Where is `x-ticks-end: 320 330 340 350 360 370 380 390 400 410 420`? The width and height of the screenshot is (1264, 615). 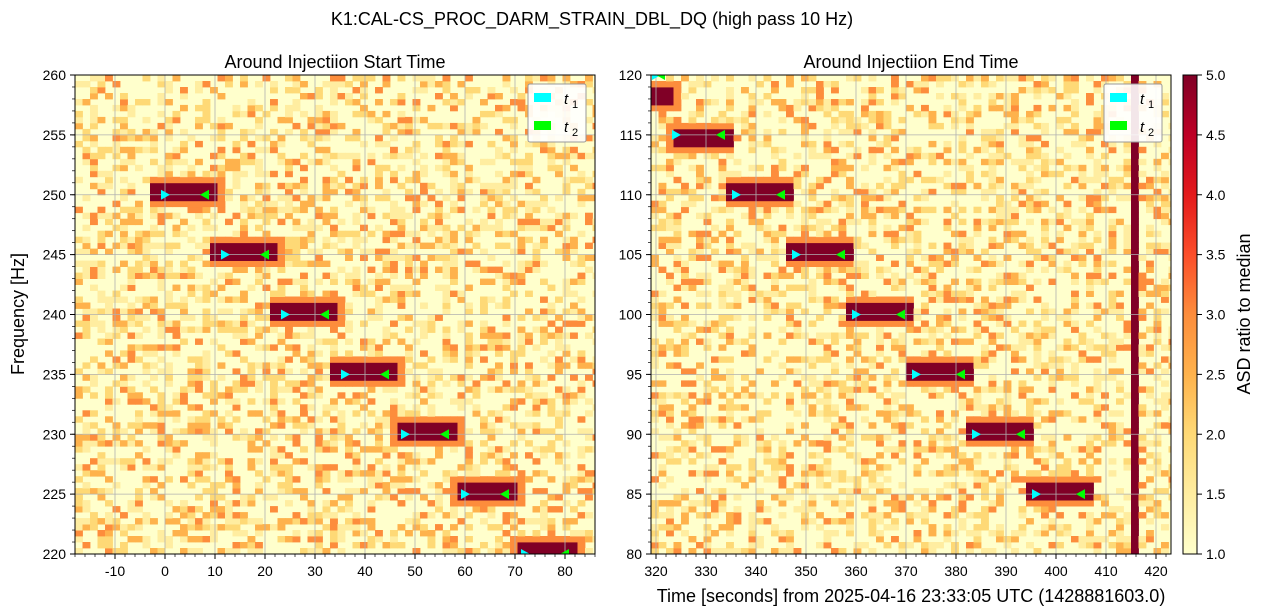
x-ticks-end: 320 330 340 350 360 370 380 390 400 410 420 is located at coordinates (906, 566).